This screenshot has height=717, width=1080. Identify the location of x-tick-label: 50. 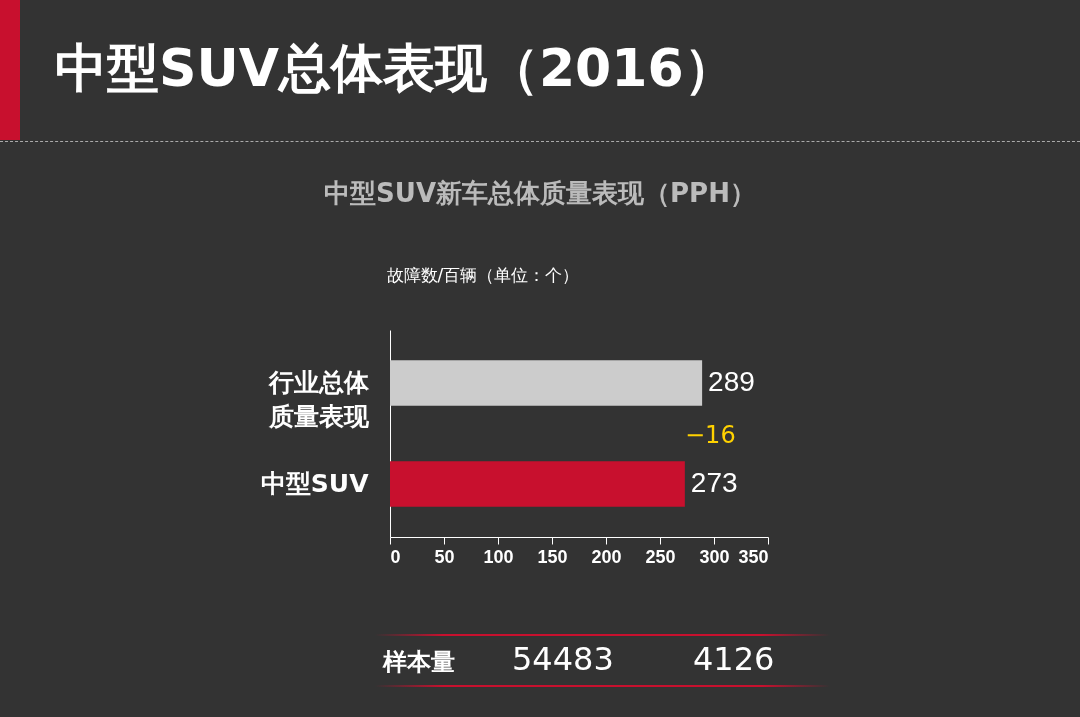
(444, 556).